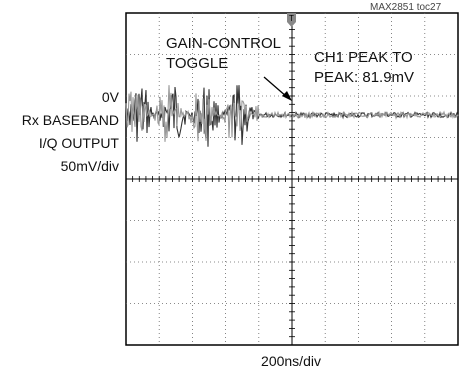  Describe the element at coordinates (110, 97) in the screenshot. I see `y-label-0v: 0V` at that location.